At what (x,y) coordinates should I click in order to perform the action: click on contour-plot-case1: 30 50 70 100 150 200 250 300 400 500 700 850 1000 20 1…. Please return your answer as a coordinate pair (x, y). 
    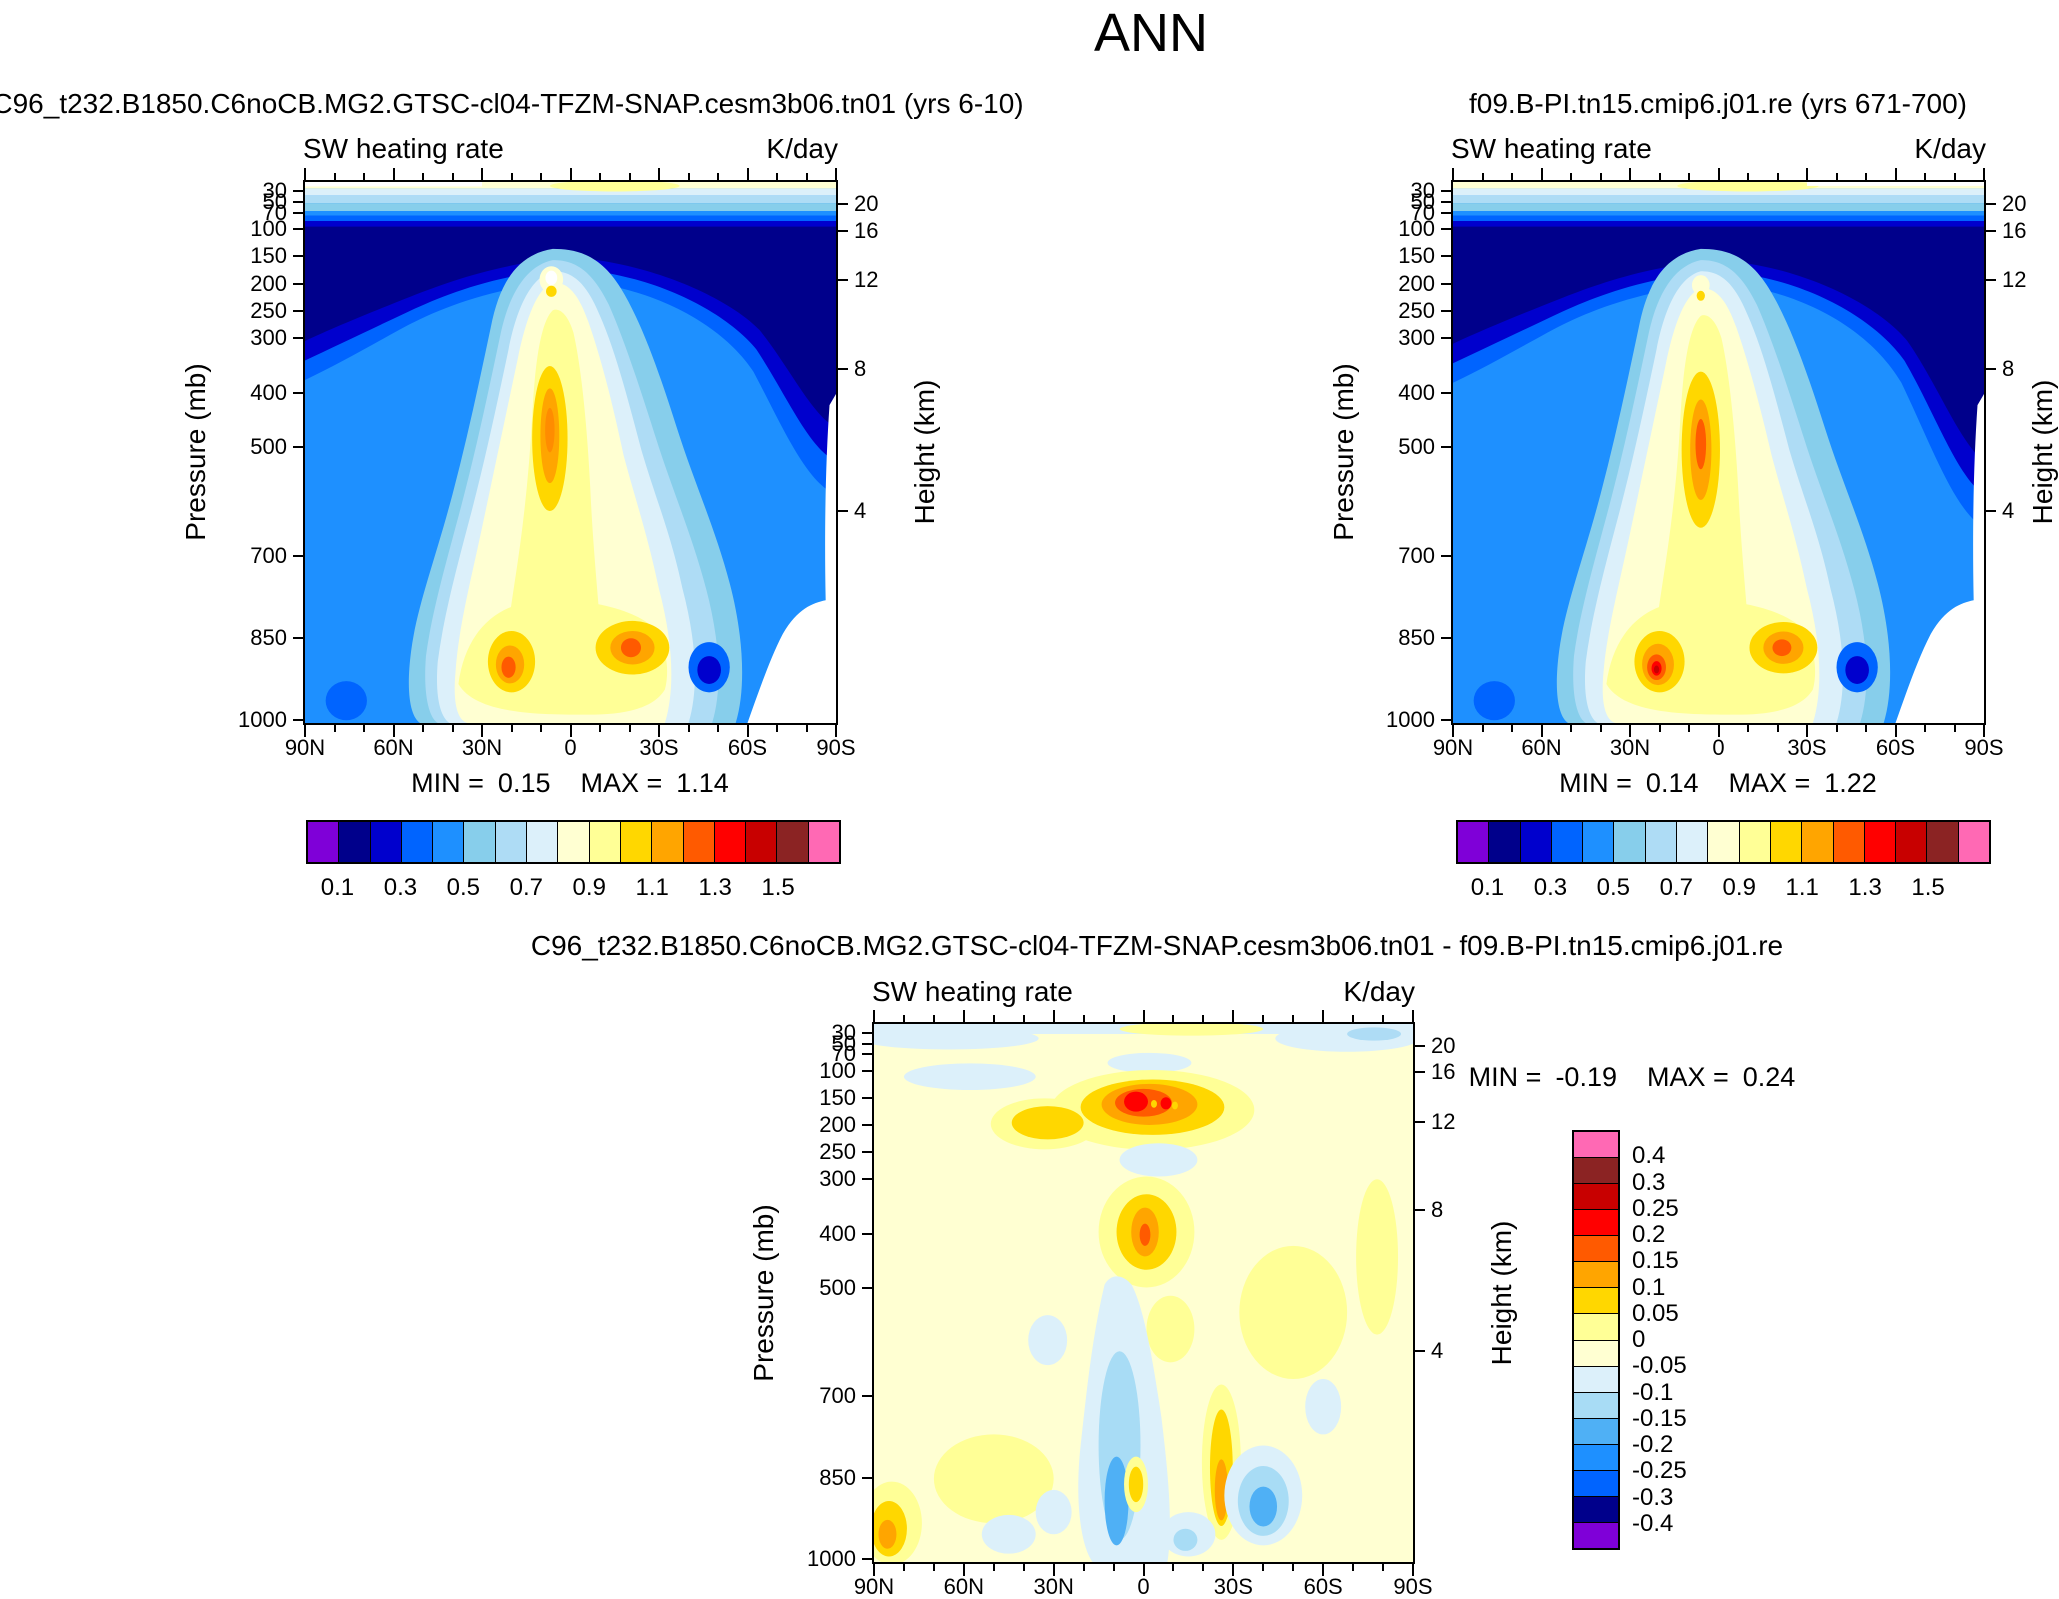
    Looking at the image, I should click on (558, 463).